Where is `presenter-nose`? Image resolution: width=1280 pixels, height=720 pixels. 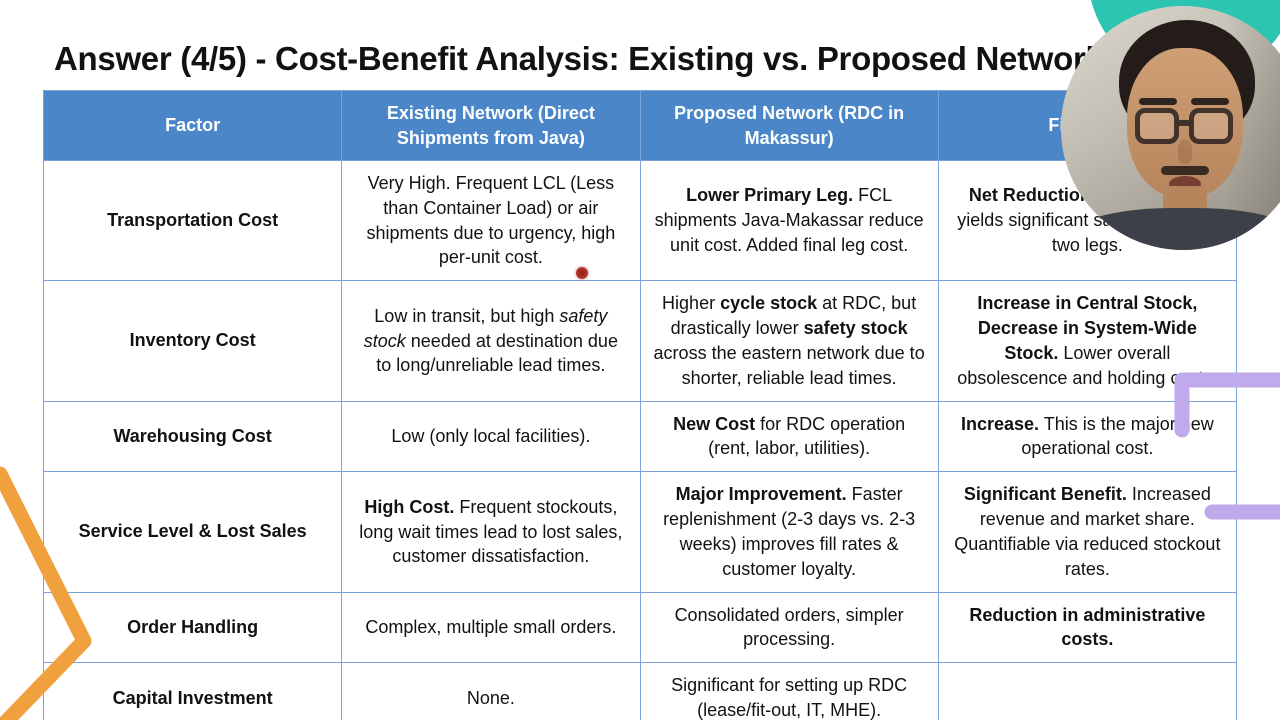 presenter-nose is located at coordinates (1185, 152).